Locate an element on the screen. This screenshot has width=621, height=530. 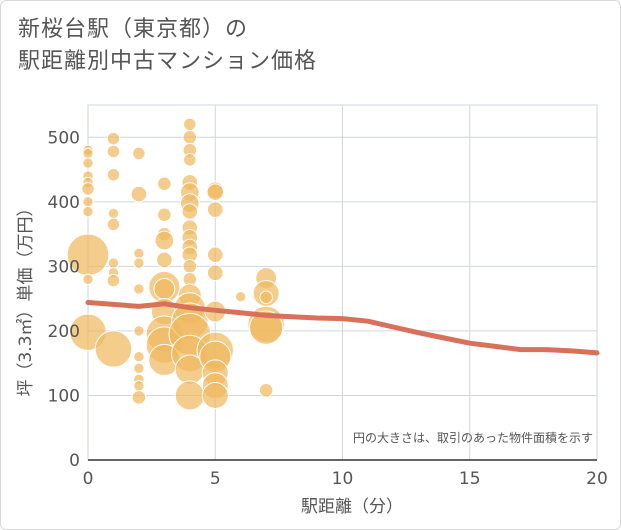
trend-line-group is located at coordinates (342, 328).